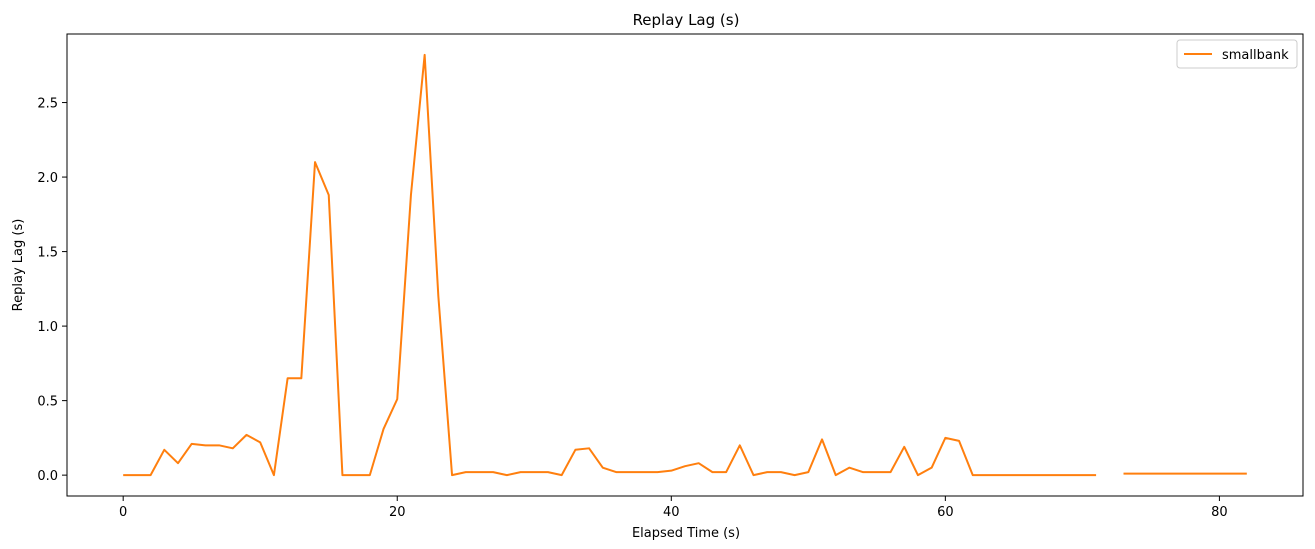  Describe the element at coordinates (397, 512) in the screenshot. I see `x-tick-label: 20` at that location.